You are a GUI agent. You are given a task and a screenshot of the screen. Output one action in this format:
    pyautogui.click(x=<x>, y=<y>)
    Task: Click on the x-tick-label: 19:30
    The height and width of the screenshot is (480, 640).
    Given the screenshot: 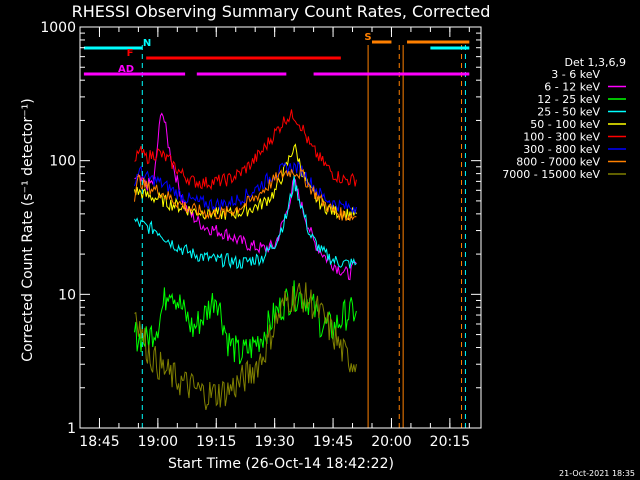 What is the action you would take?
    pyautogui.click(x=274, y=442)
    